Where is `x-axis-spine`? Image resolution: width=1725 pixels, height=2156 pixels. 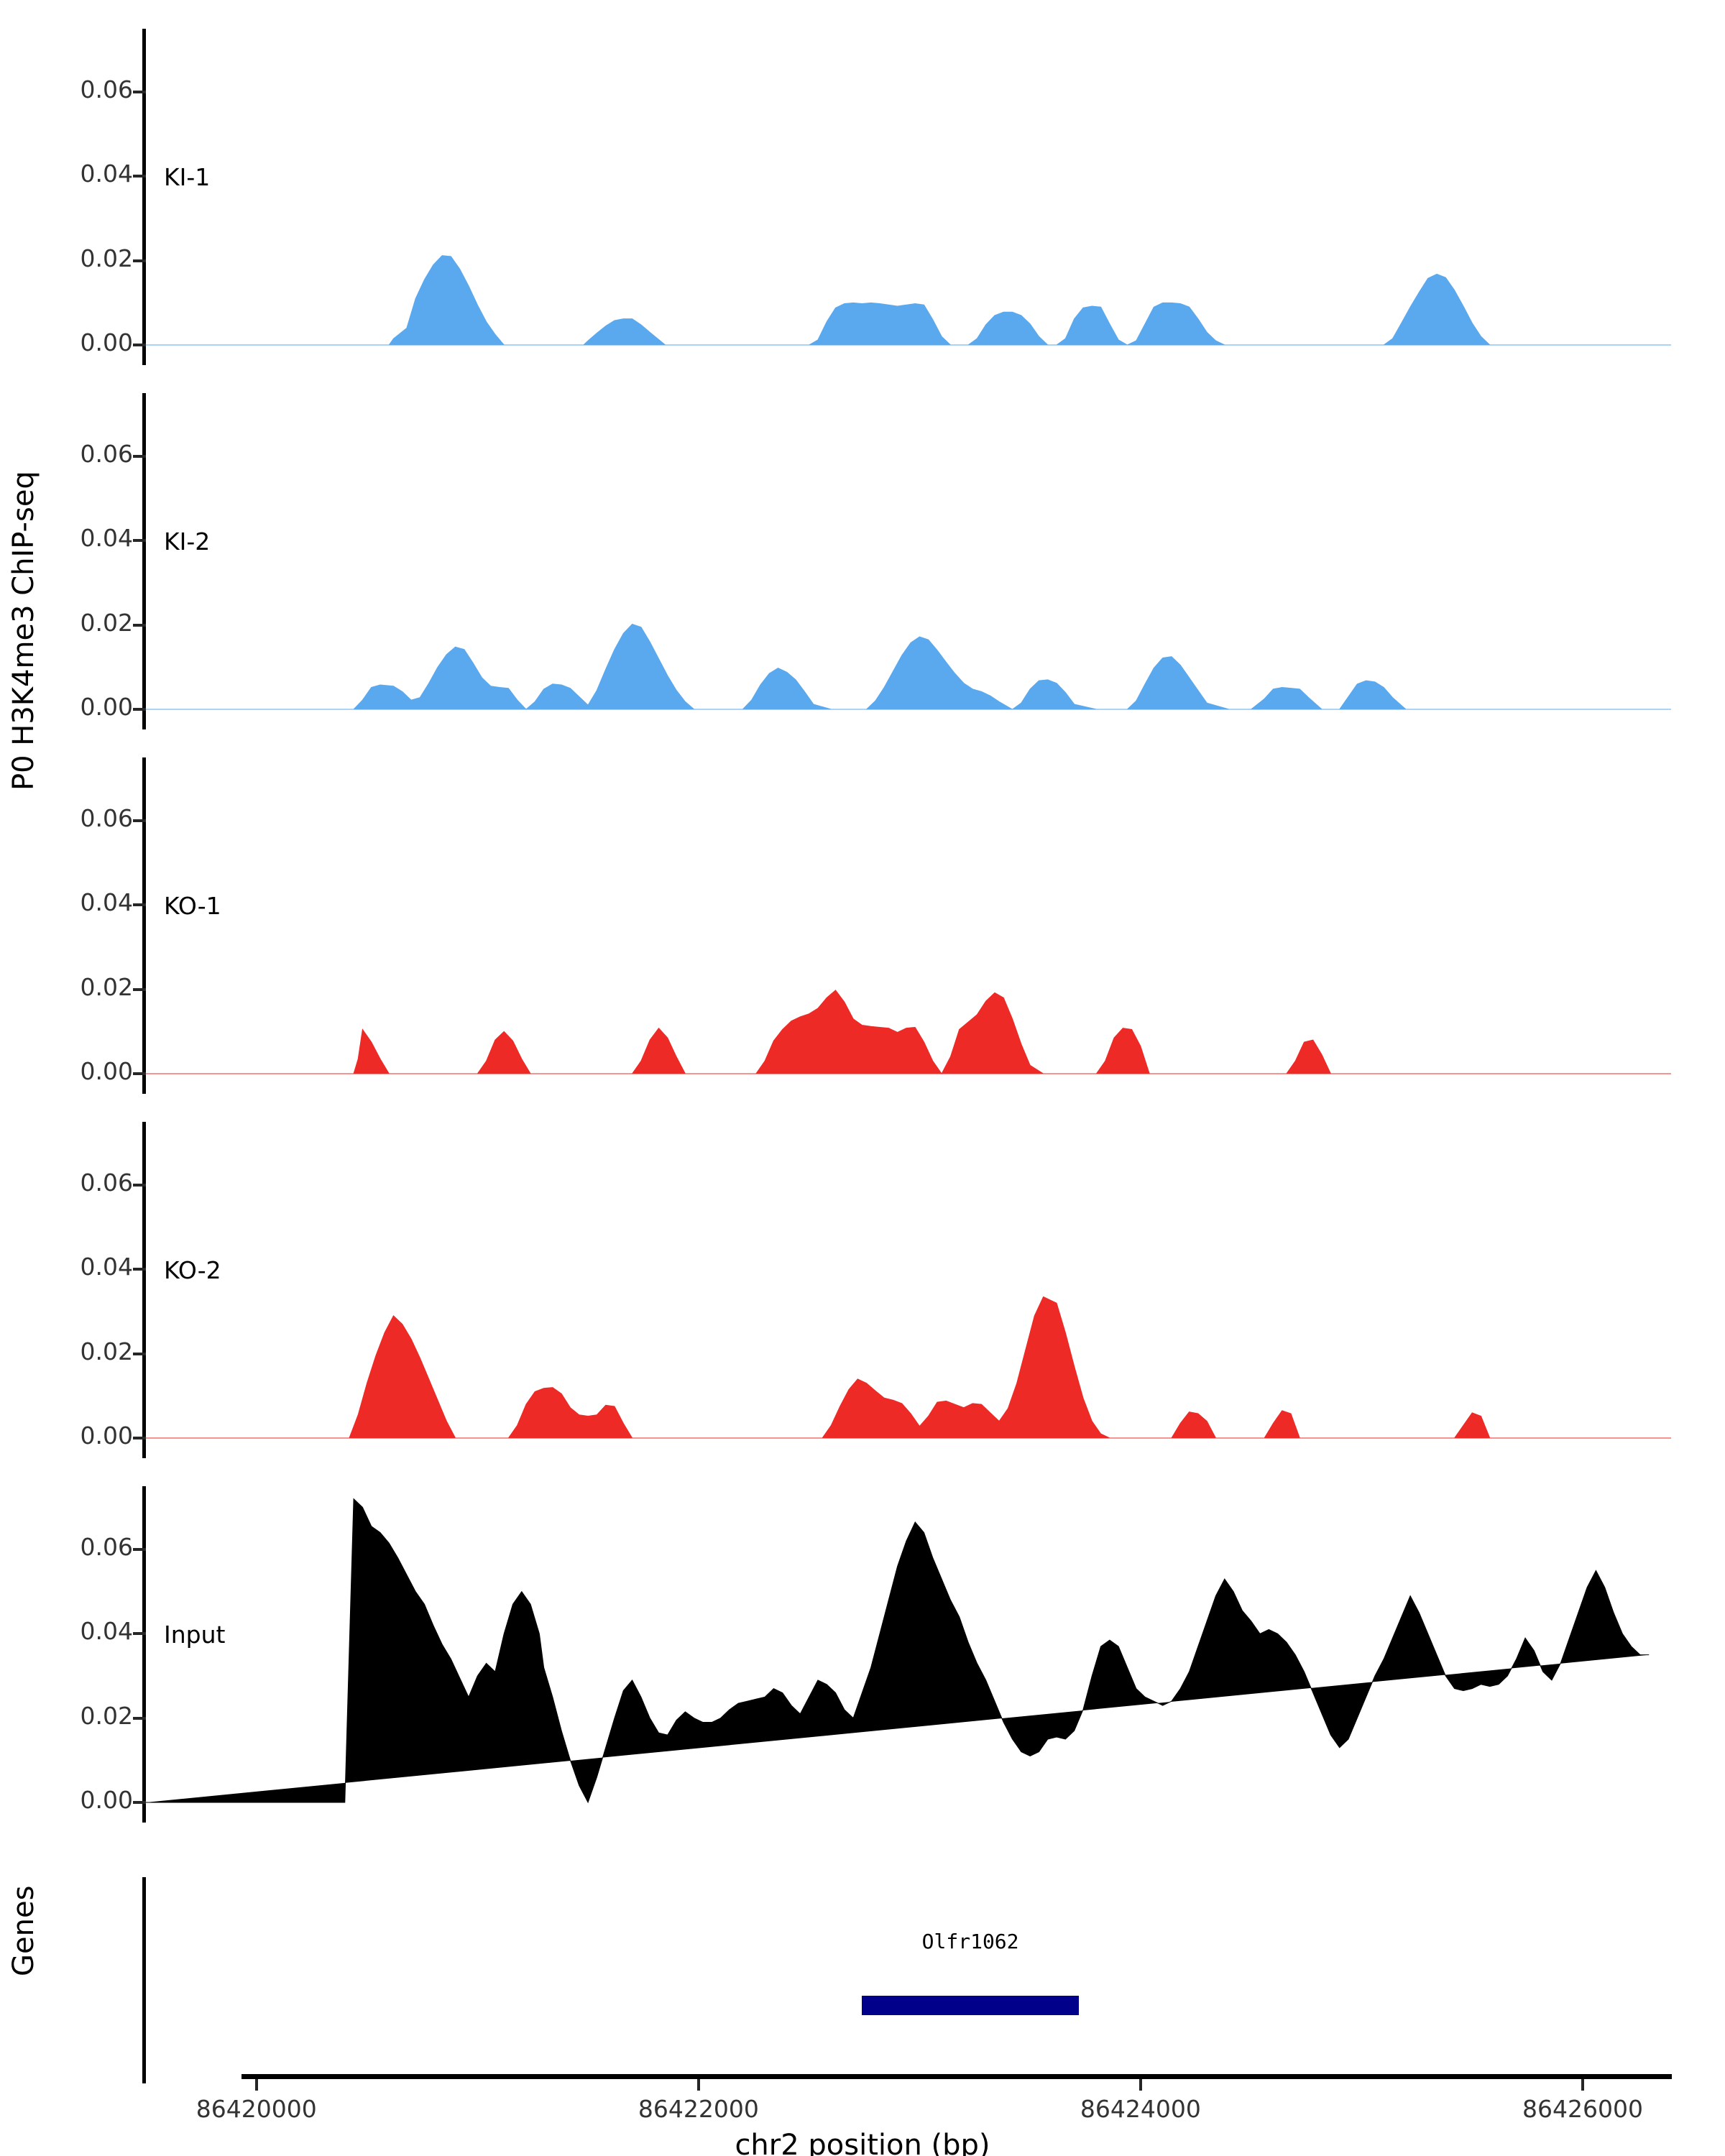 x-axis-spine is located at coordinates (957, 2076).